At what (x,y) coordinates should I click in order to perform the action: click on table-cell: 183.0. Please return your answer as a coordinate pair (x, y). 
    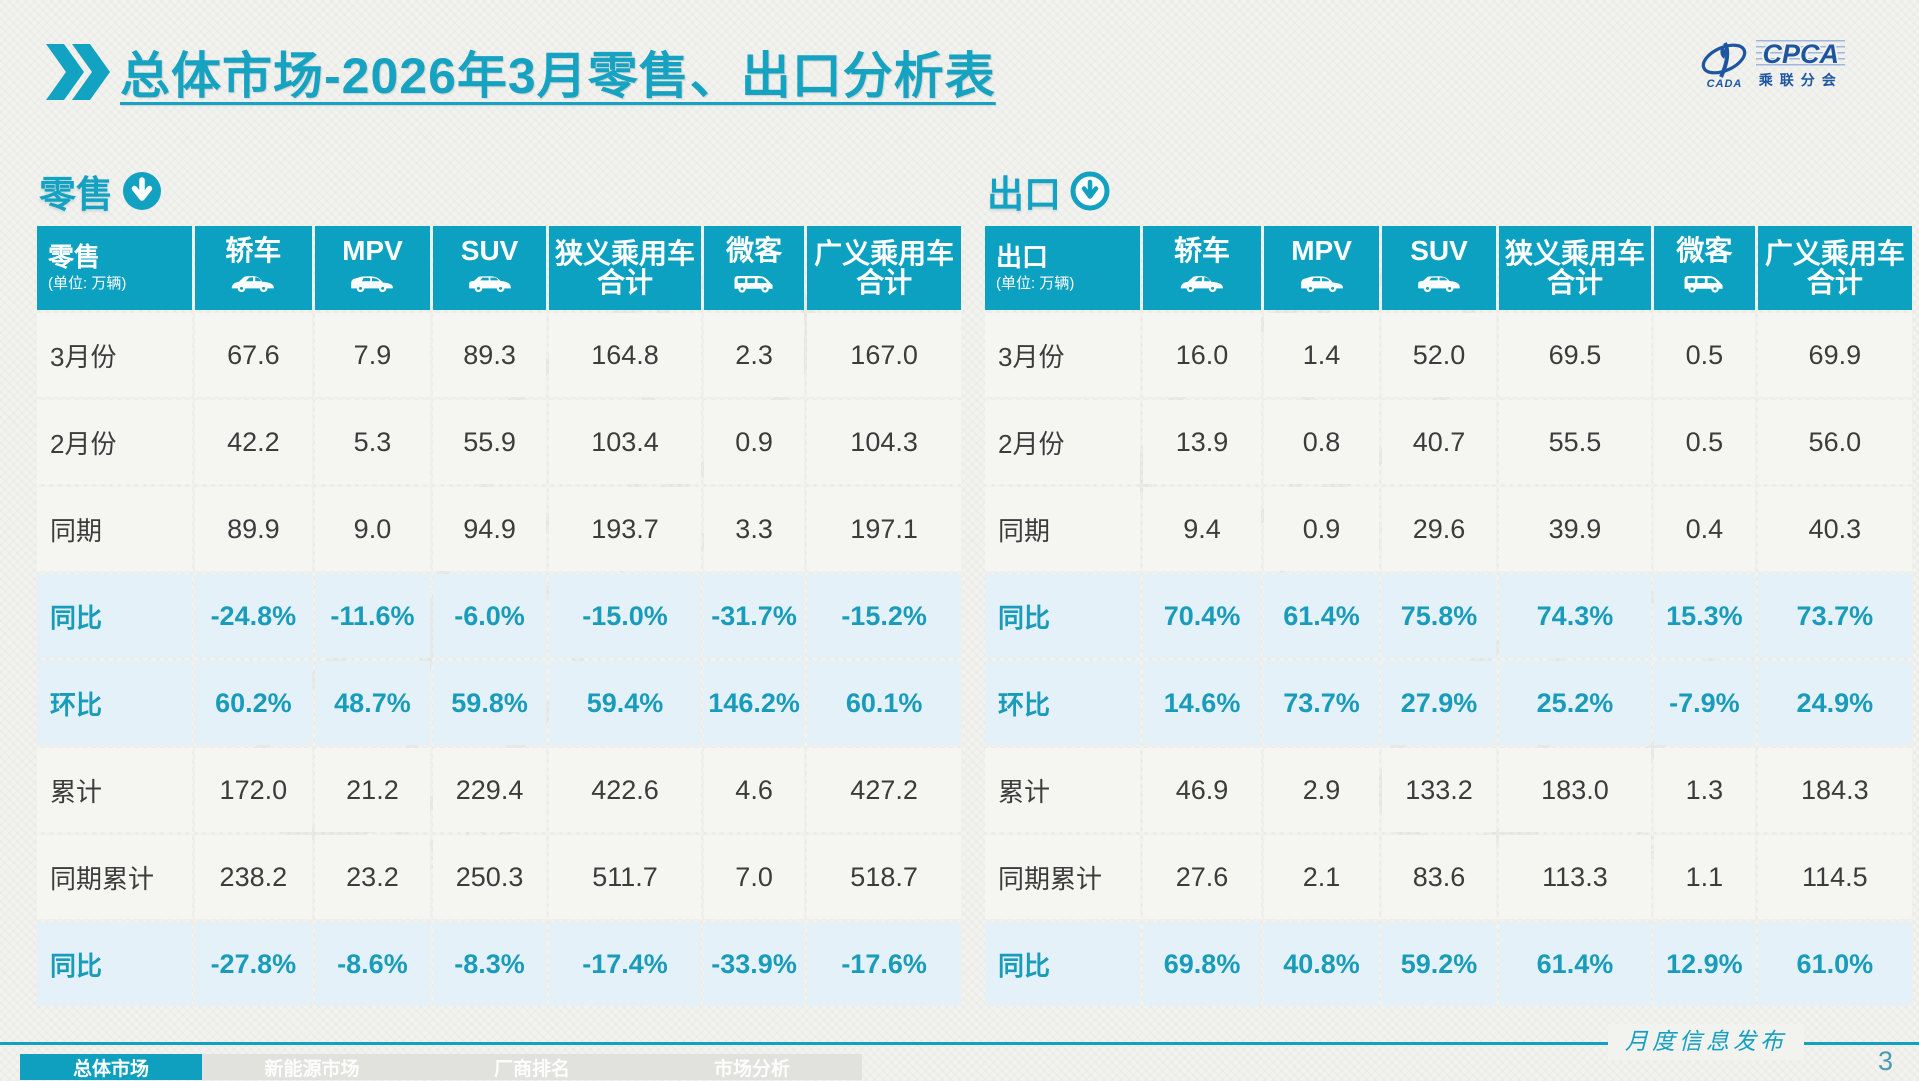
    Looking at the image, I should click on (1575, 790).